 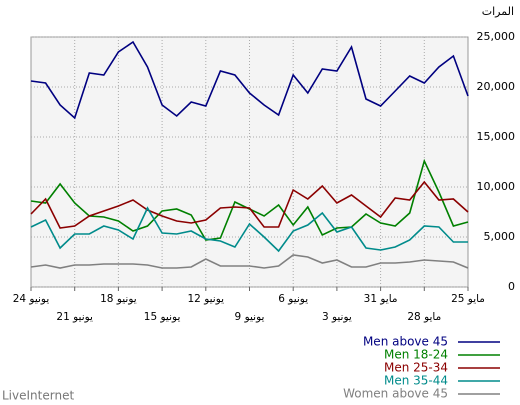 What do you see at coordinates (38, 396) in the screenshot?
I see `watermark: LiveInternet` at bounding box center [38, 396].